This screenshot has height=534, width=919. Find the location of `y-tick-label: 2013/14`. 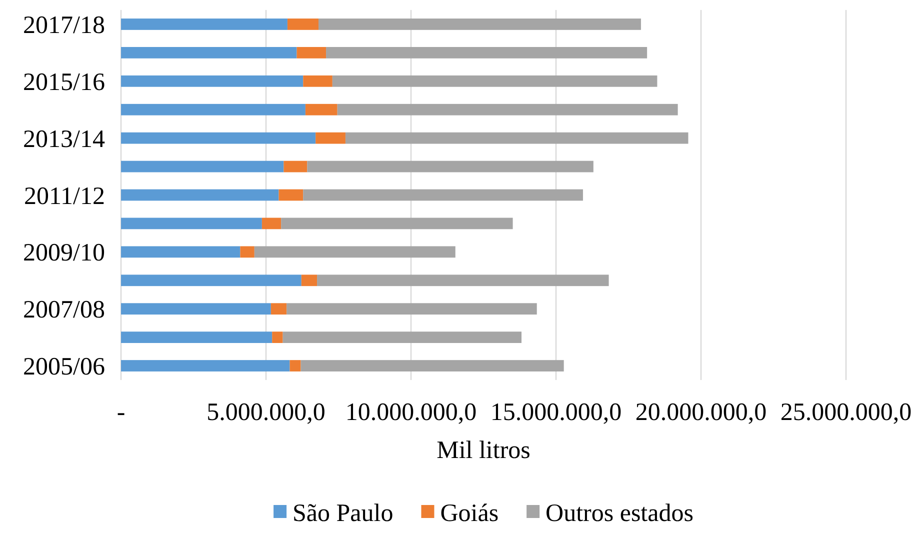

y-tick-label: 2013/14 is located at coordinates (64, 139).